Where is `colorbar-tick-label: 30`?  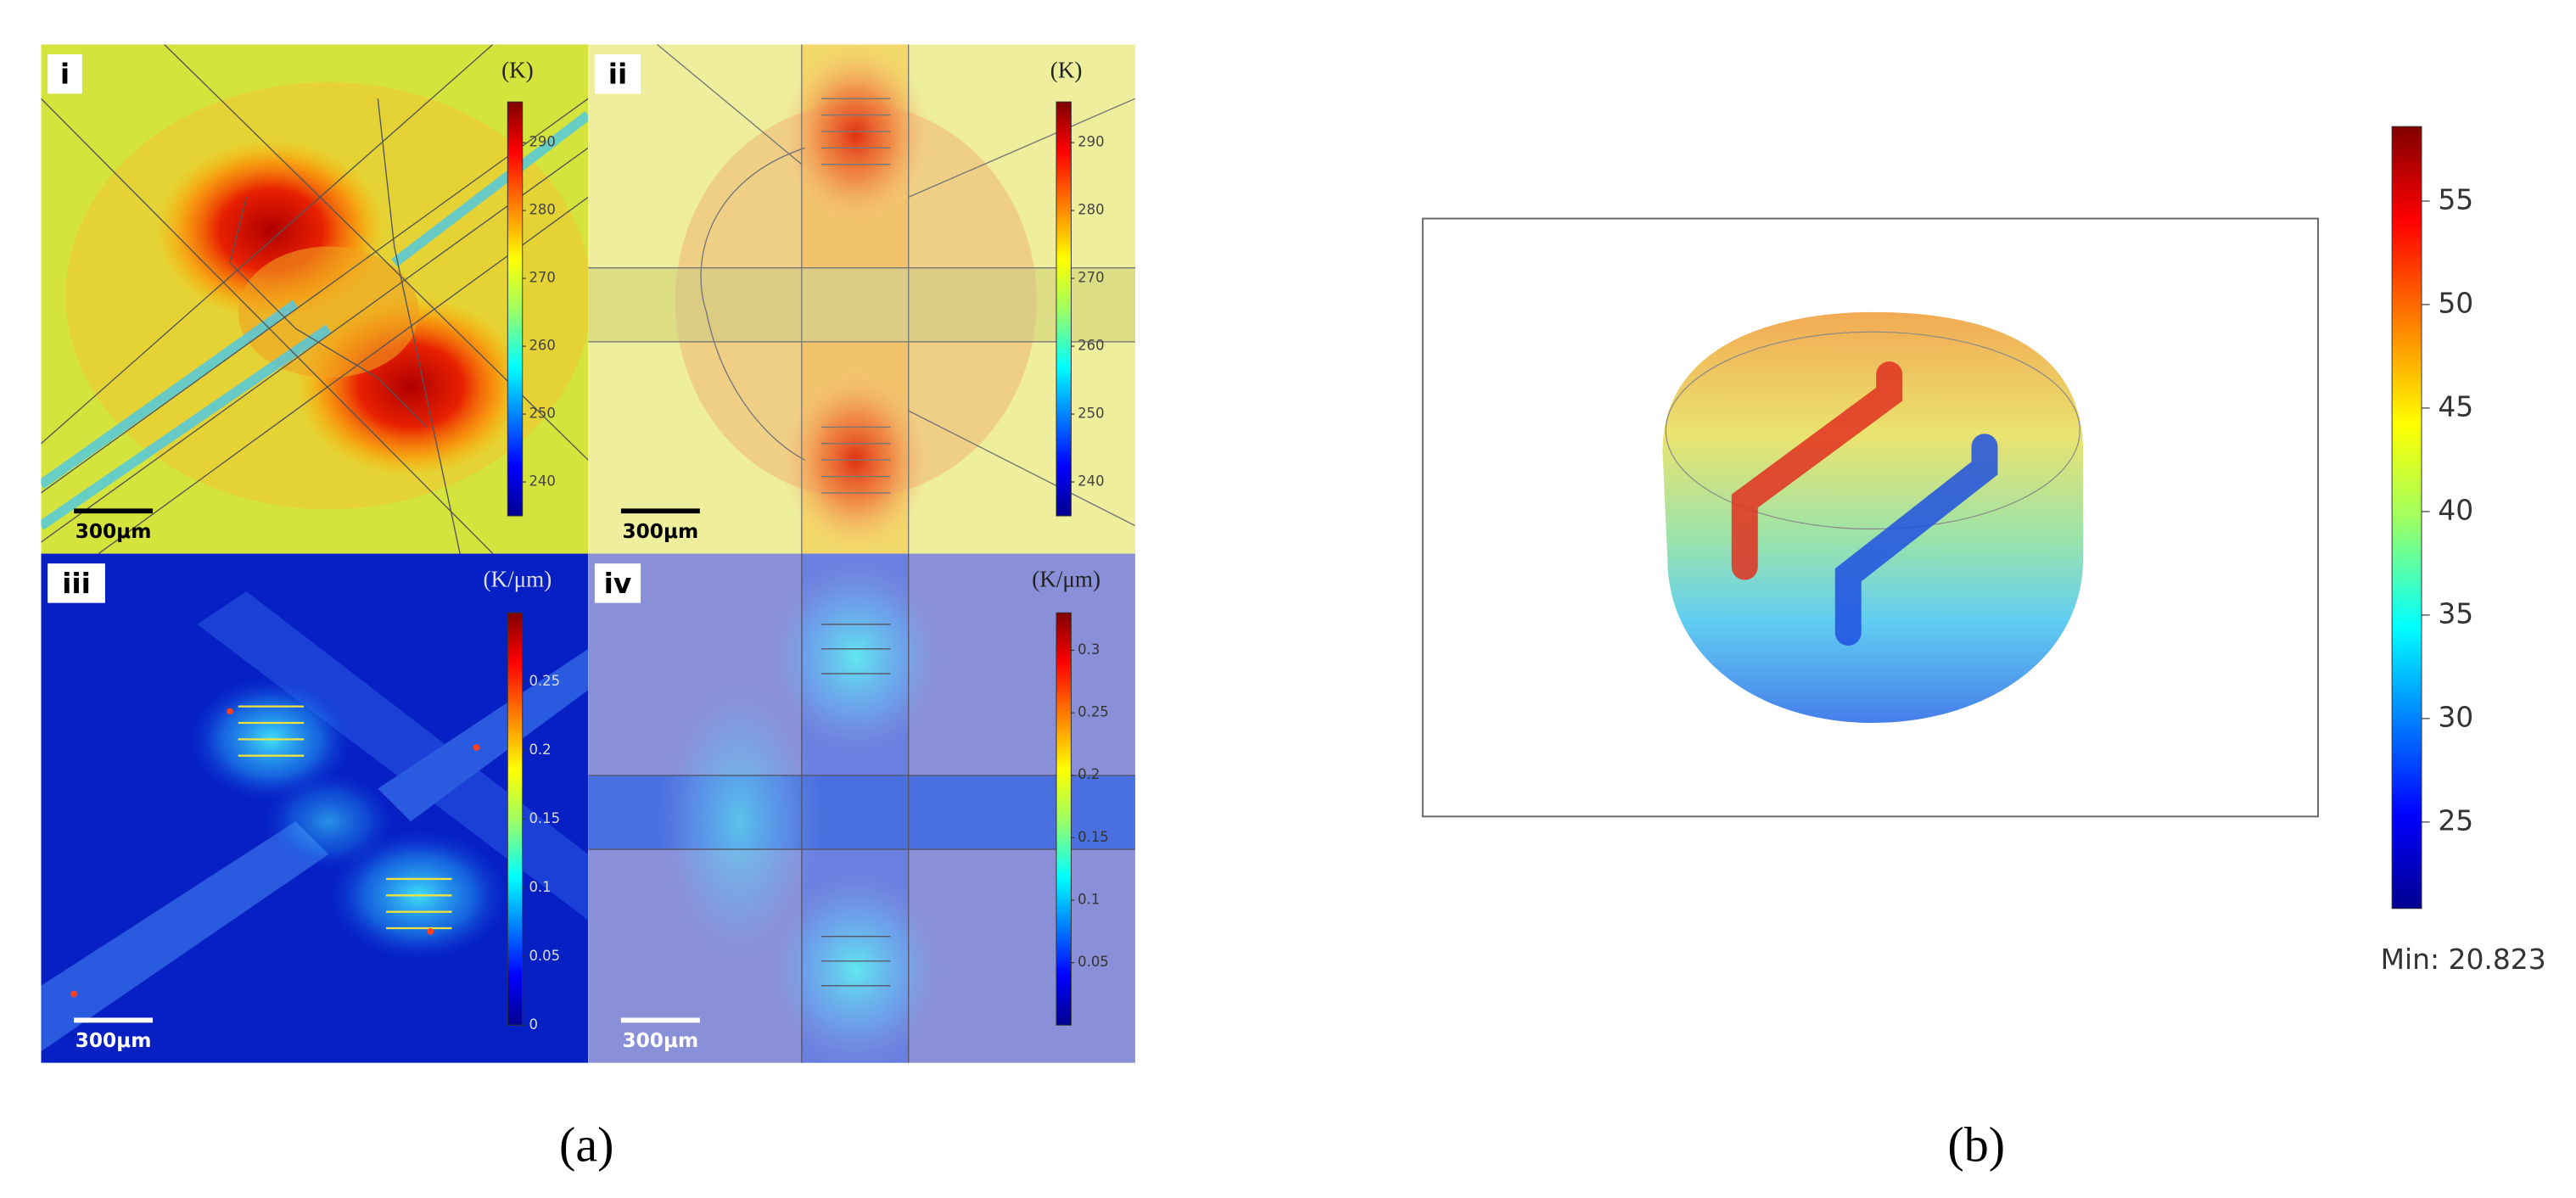
colorbar-tick-label: 30 is located at coordinates (2456, 716).